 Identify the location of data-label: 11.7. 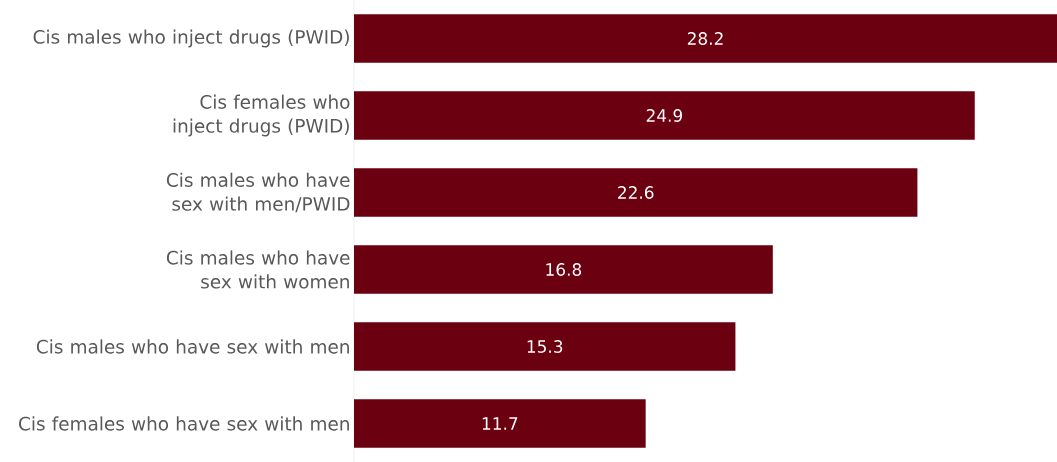
(500, 423).